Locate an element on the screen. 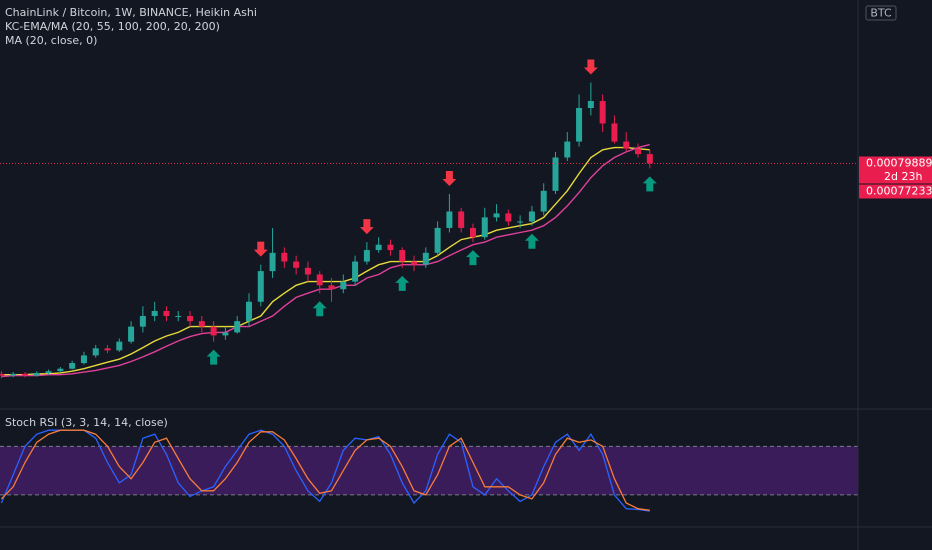 The image size is (932, 550). currency: BTC is located at coordinates (881, 13).